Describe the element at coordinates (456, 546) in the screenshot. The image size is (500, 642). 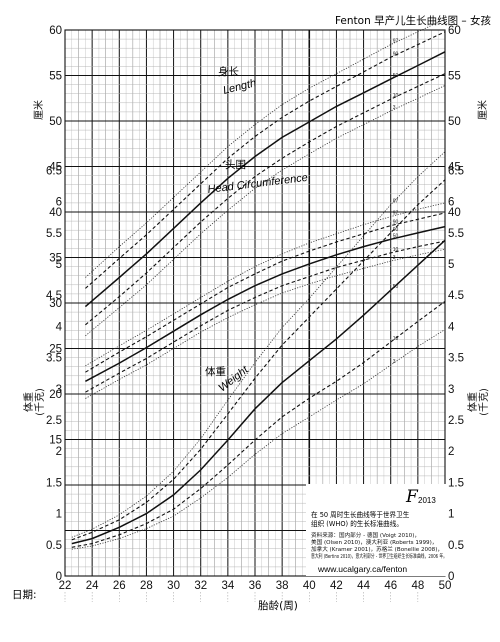
I see `right-kg-tick-label: 0.5` at that location.